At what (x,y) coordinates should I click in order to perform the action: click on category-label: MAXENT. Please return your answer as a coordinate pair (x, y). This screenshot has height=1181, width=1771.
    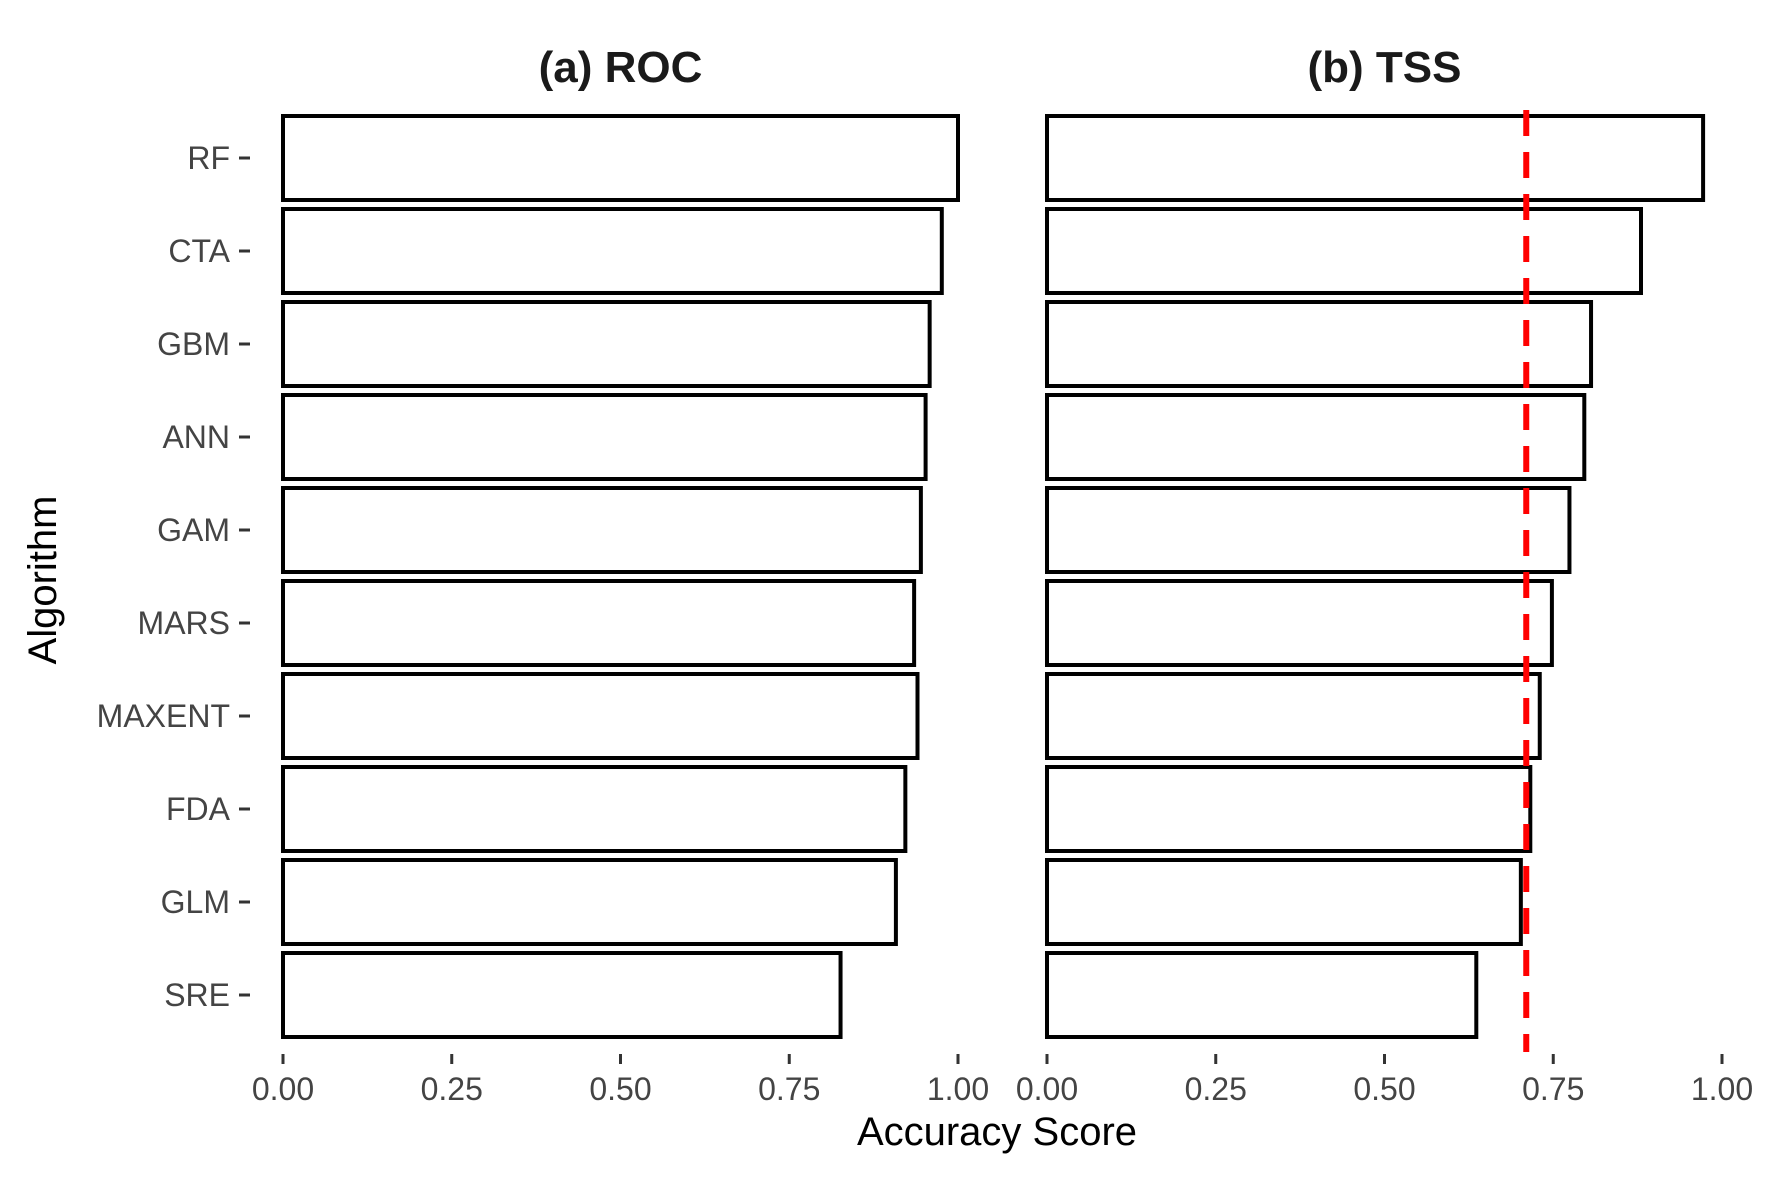
    Looking at the image, I should click on (163, 716).